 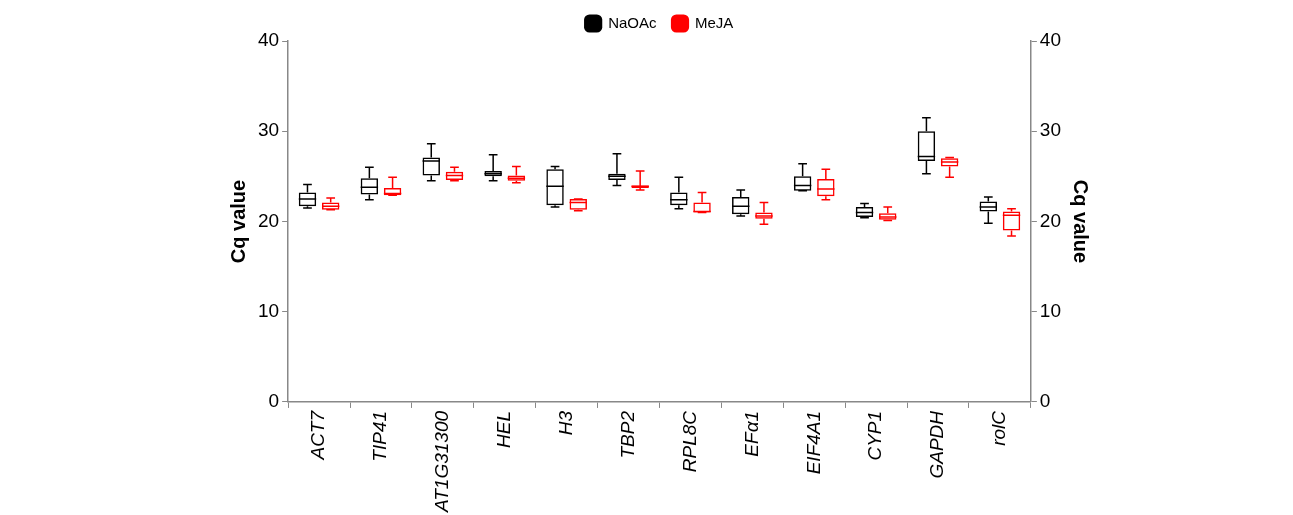 I want to click on x-tick-label: H3, so click(x=565, y=423).